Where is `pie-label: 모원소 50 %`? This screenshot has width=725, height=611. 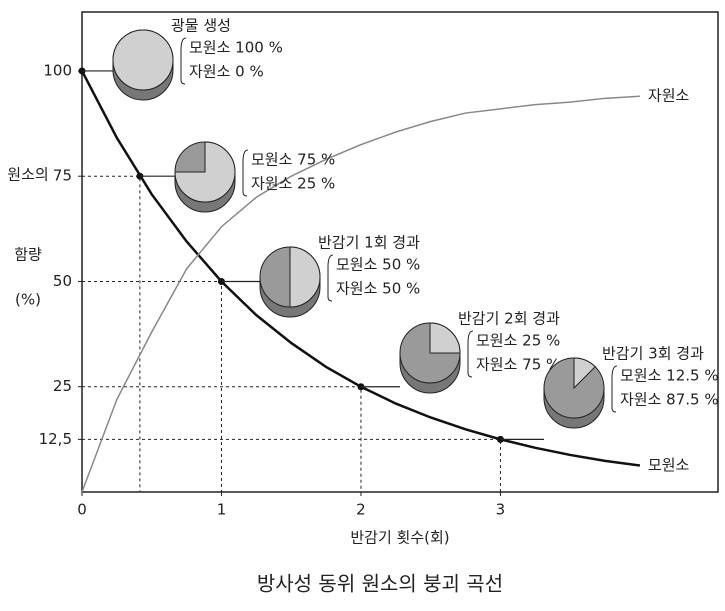
pie-label: 모원소 50 % is located at coordinates (378, 265).